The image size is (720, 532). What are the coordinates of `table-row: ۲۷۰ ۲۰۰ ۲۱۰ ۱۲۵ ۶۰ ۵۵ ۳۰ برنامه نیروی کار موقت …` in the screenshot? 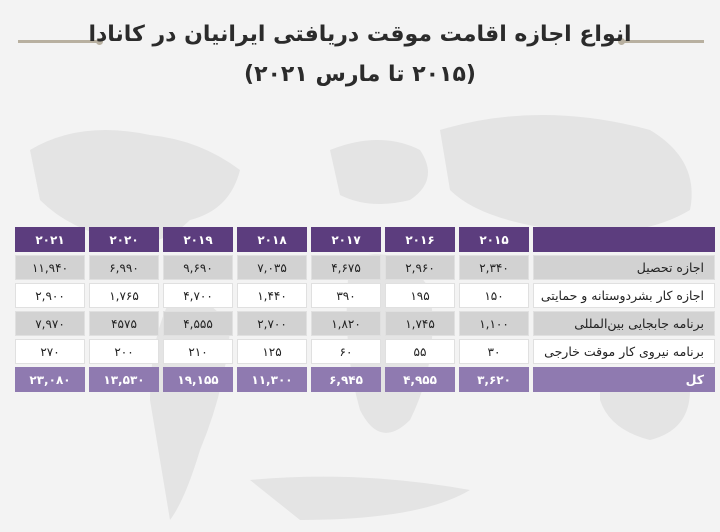 It's located at (365, 351).